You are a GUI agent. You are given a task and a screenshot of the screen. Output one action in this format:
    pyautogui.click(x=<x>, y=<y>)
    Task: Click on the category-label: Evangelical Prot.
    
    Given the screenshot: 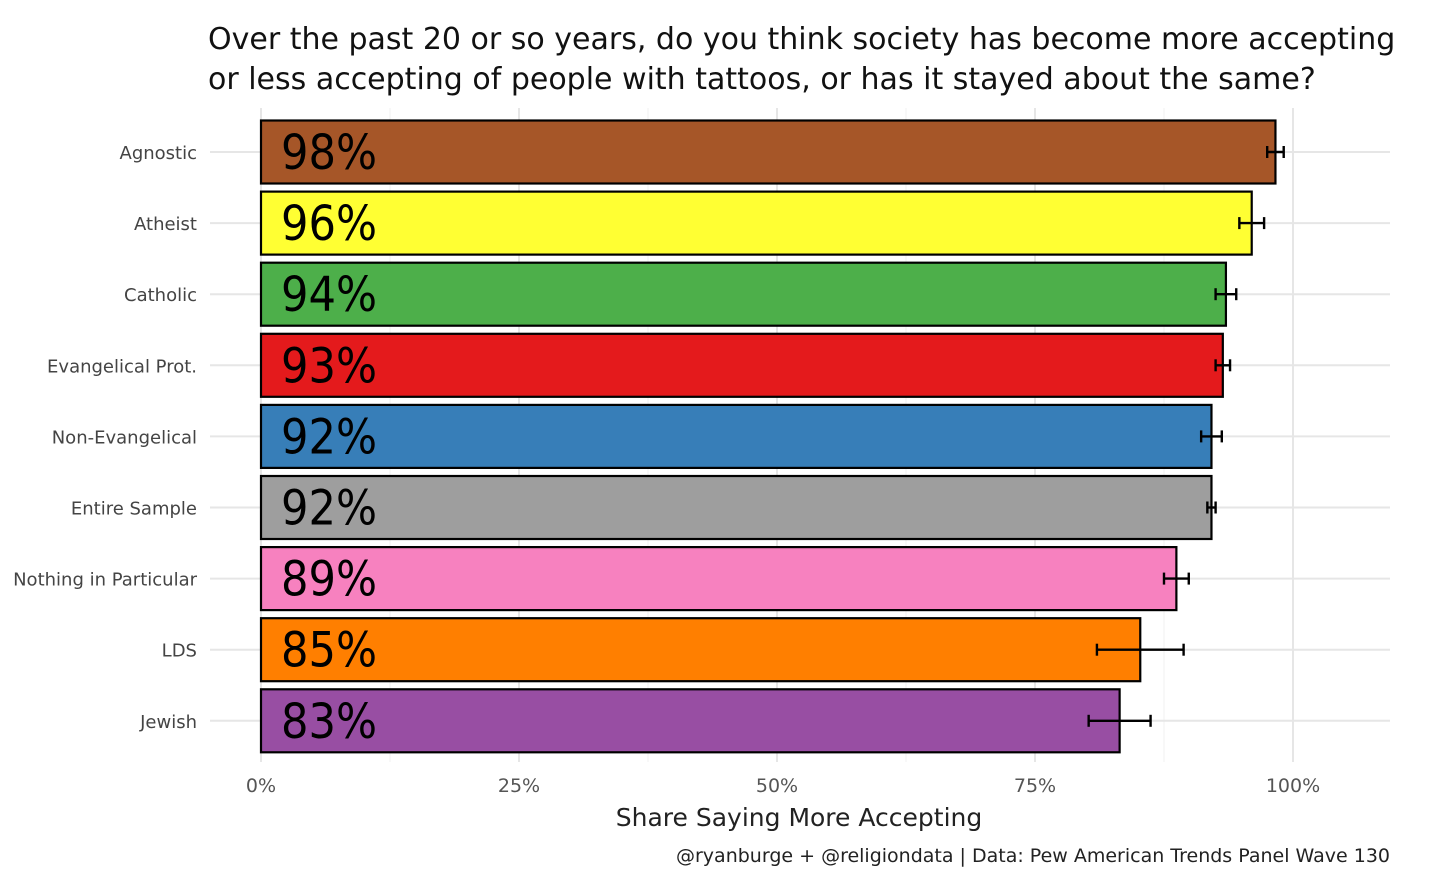 What is the action you would take?
    pyautogui.click(x=122, y=366)
    